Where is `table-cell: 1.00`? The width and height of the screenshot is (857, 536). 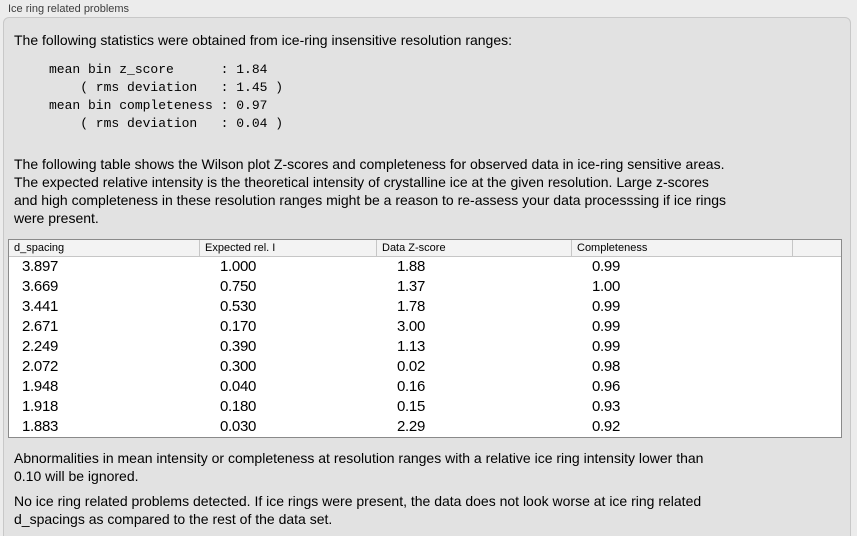
table-cell: 1.00 is located at coordinates (606, 286).